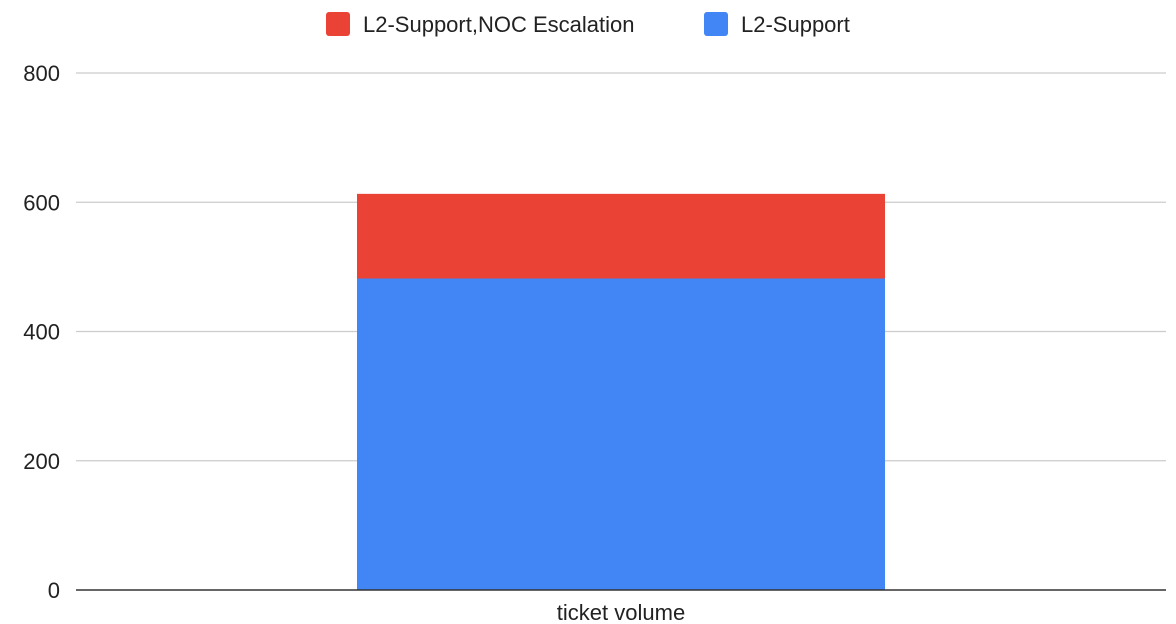 This screenshot has width=1176, height=624. I want to click on x-axis: ticket volume, so click(621, 606).